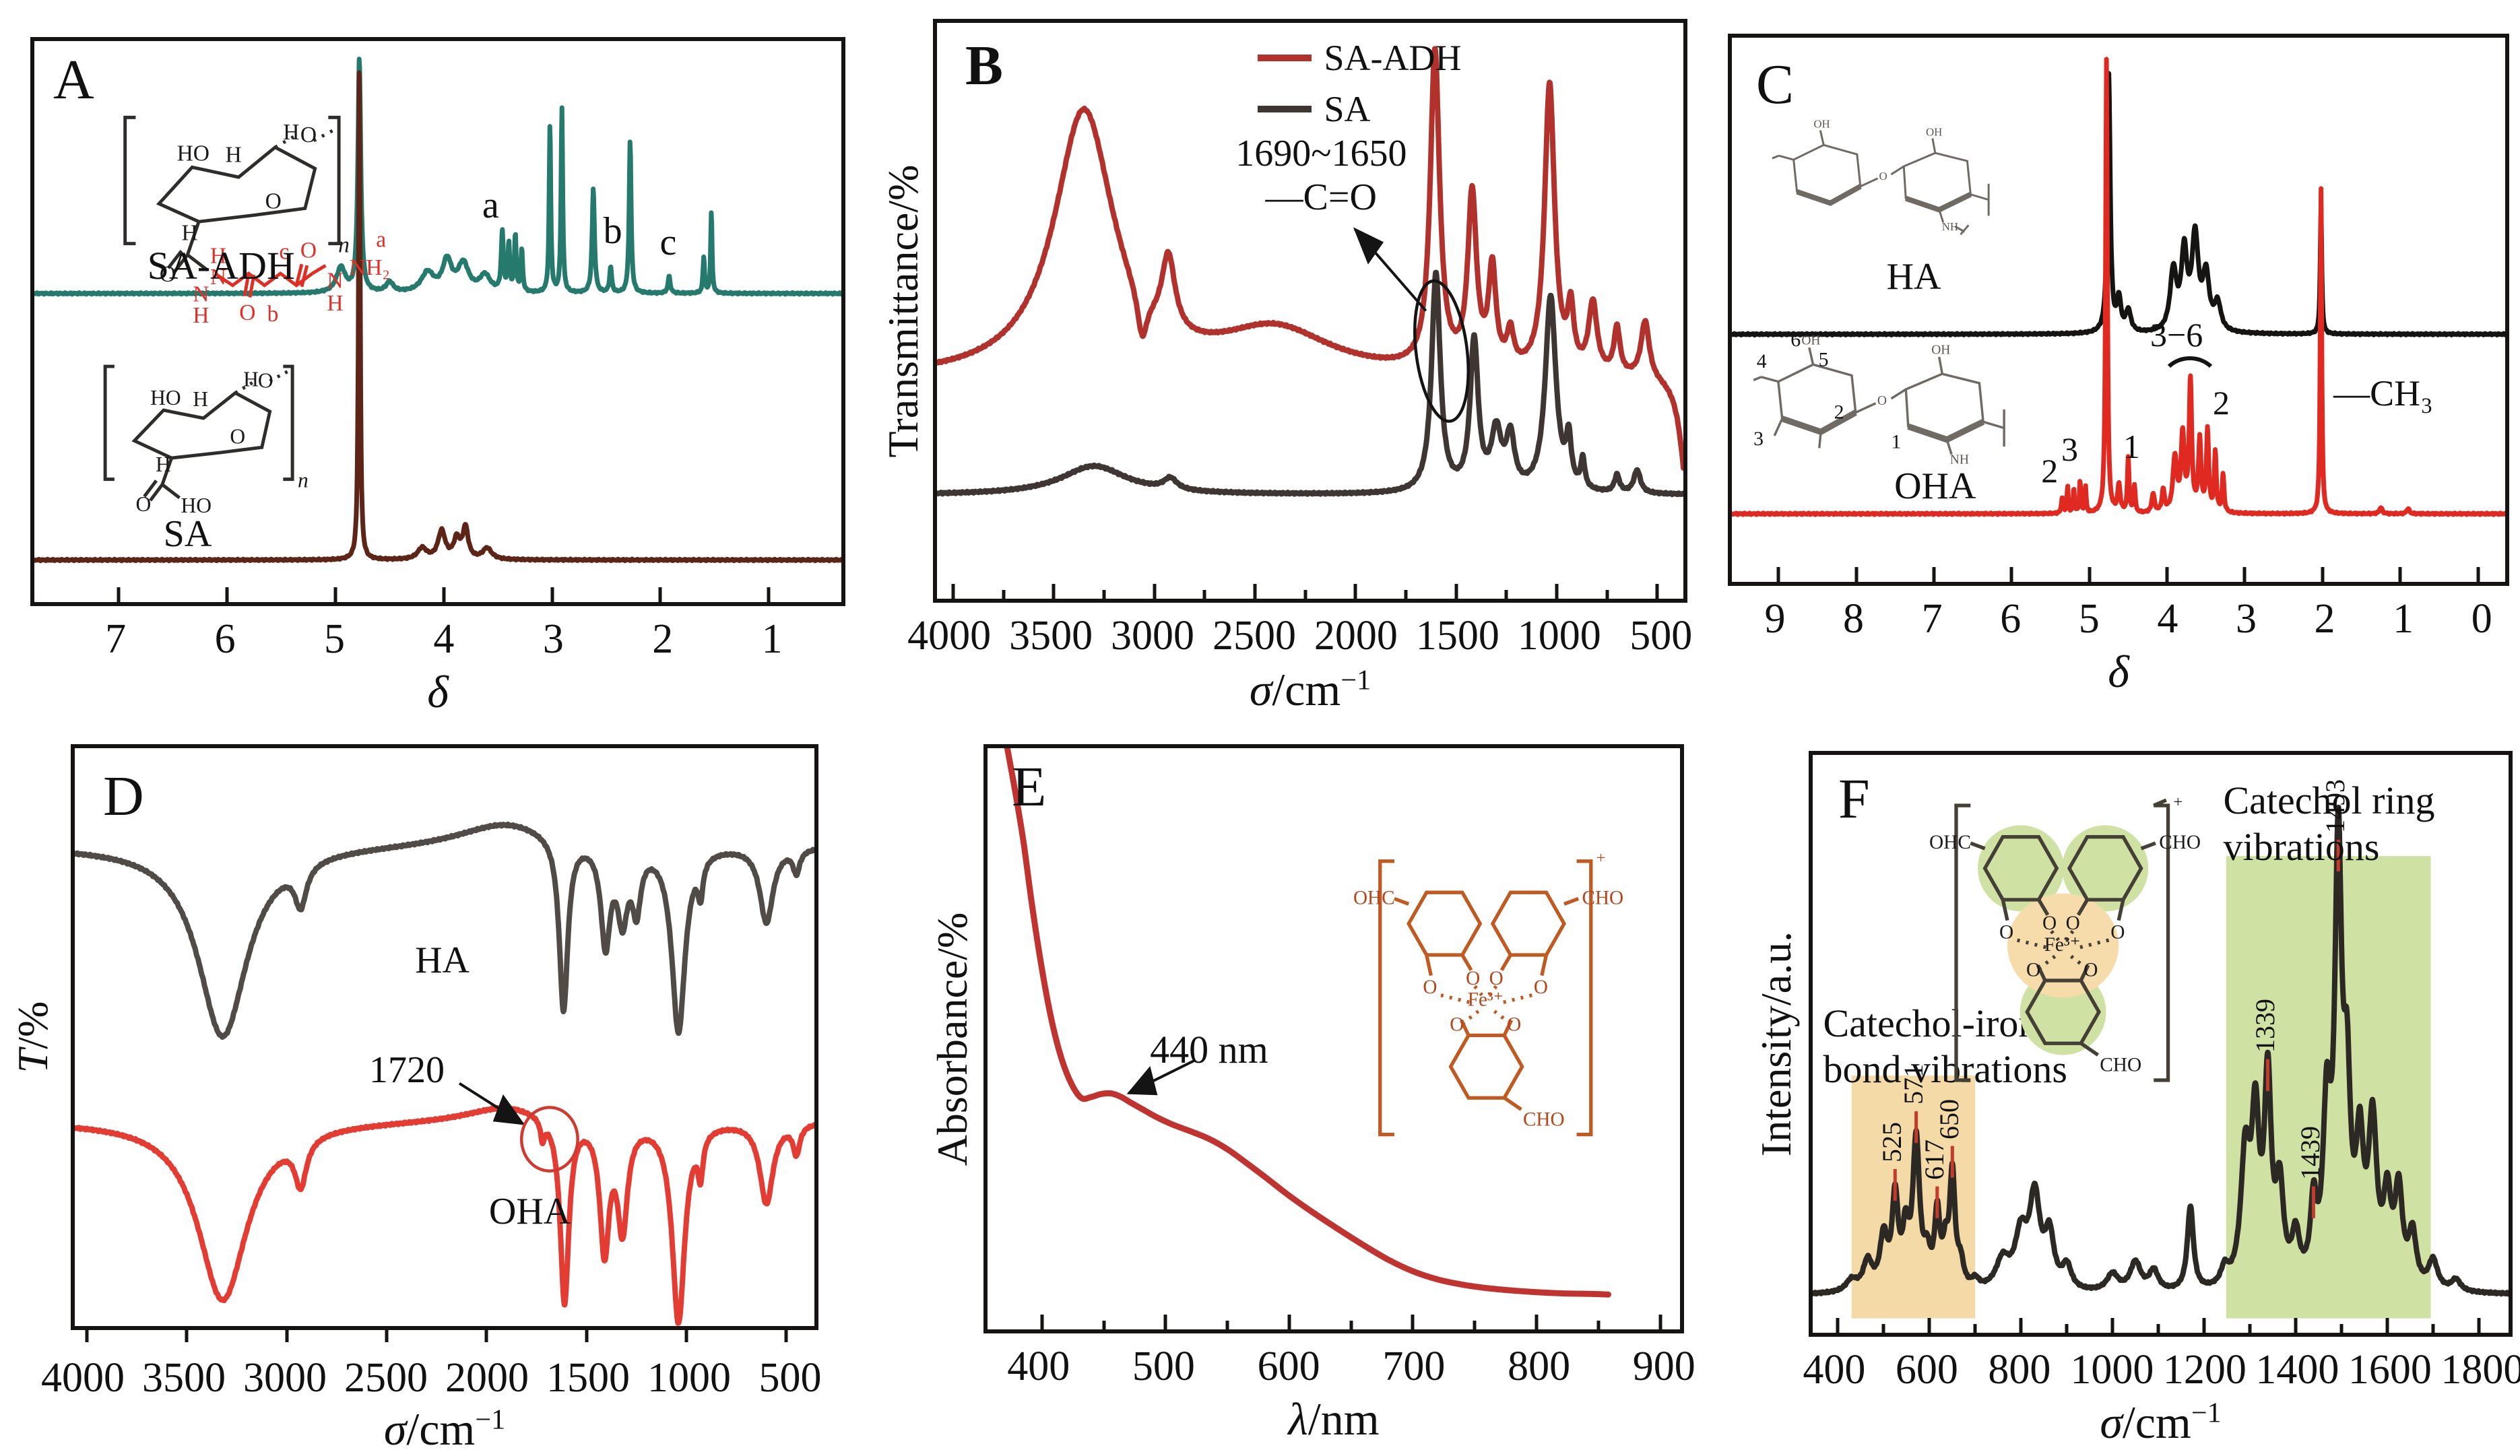 The height and width of the screenshot is (1456, 2520). What do you see at coordinates (1347, 110) in the screenshot?
I see `legend-label-sa: SA` at bounding box center [1347, 110].